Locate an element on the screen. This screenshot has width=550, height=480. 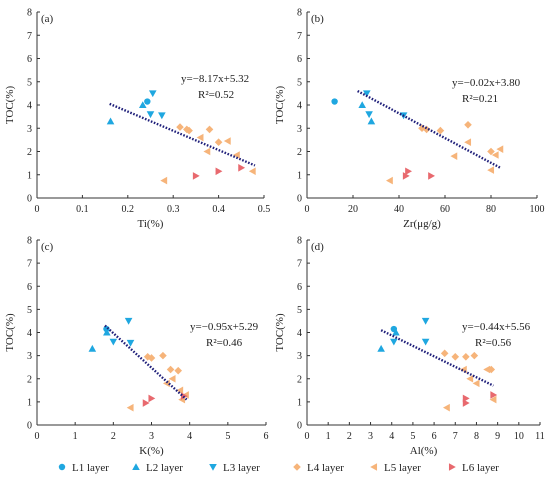
regression-equation: y=−0.02x+3.80 is located at coordinates (486, 83).